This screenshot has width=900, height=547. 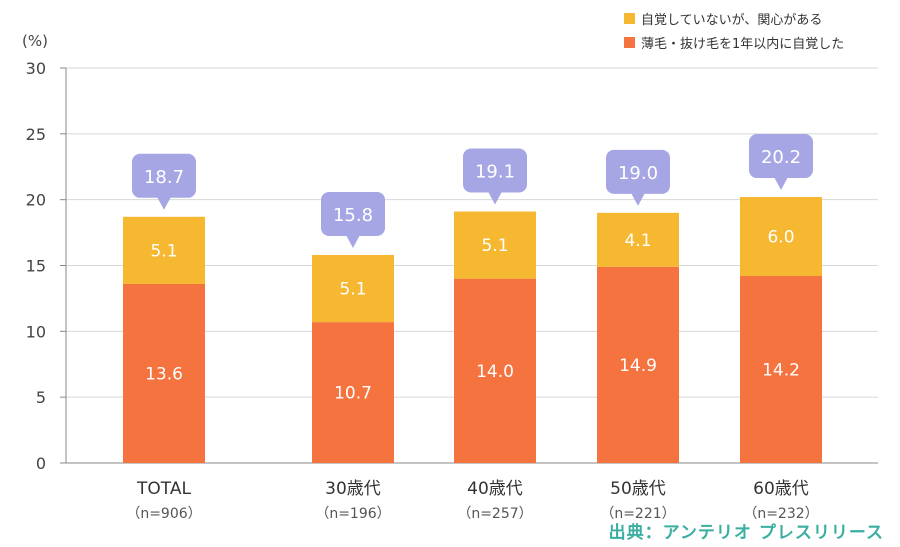 I want to click on x-sample-size-label: （n=196）, so click(x=352, y=514).